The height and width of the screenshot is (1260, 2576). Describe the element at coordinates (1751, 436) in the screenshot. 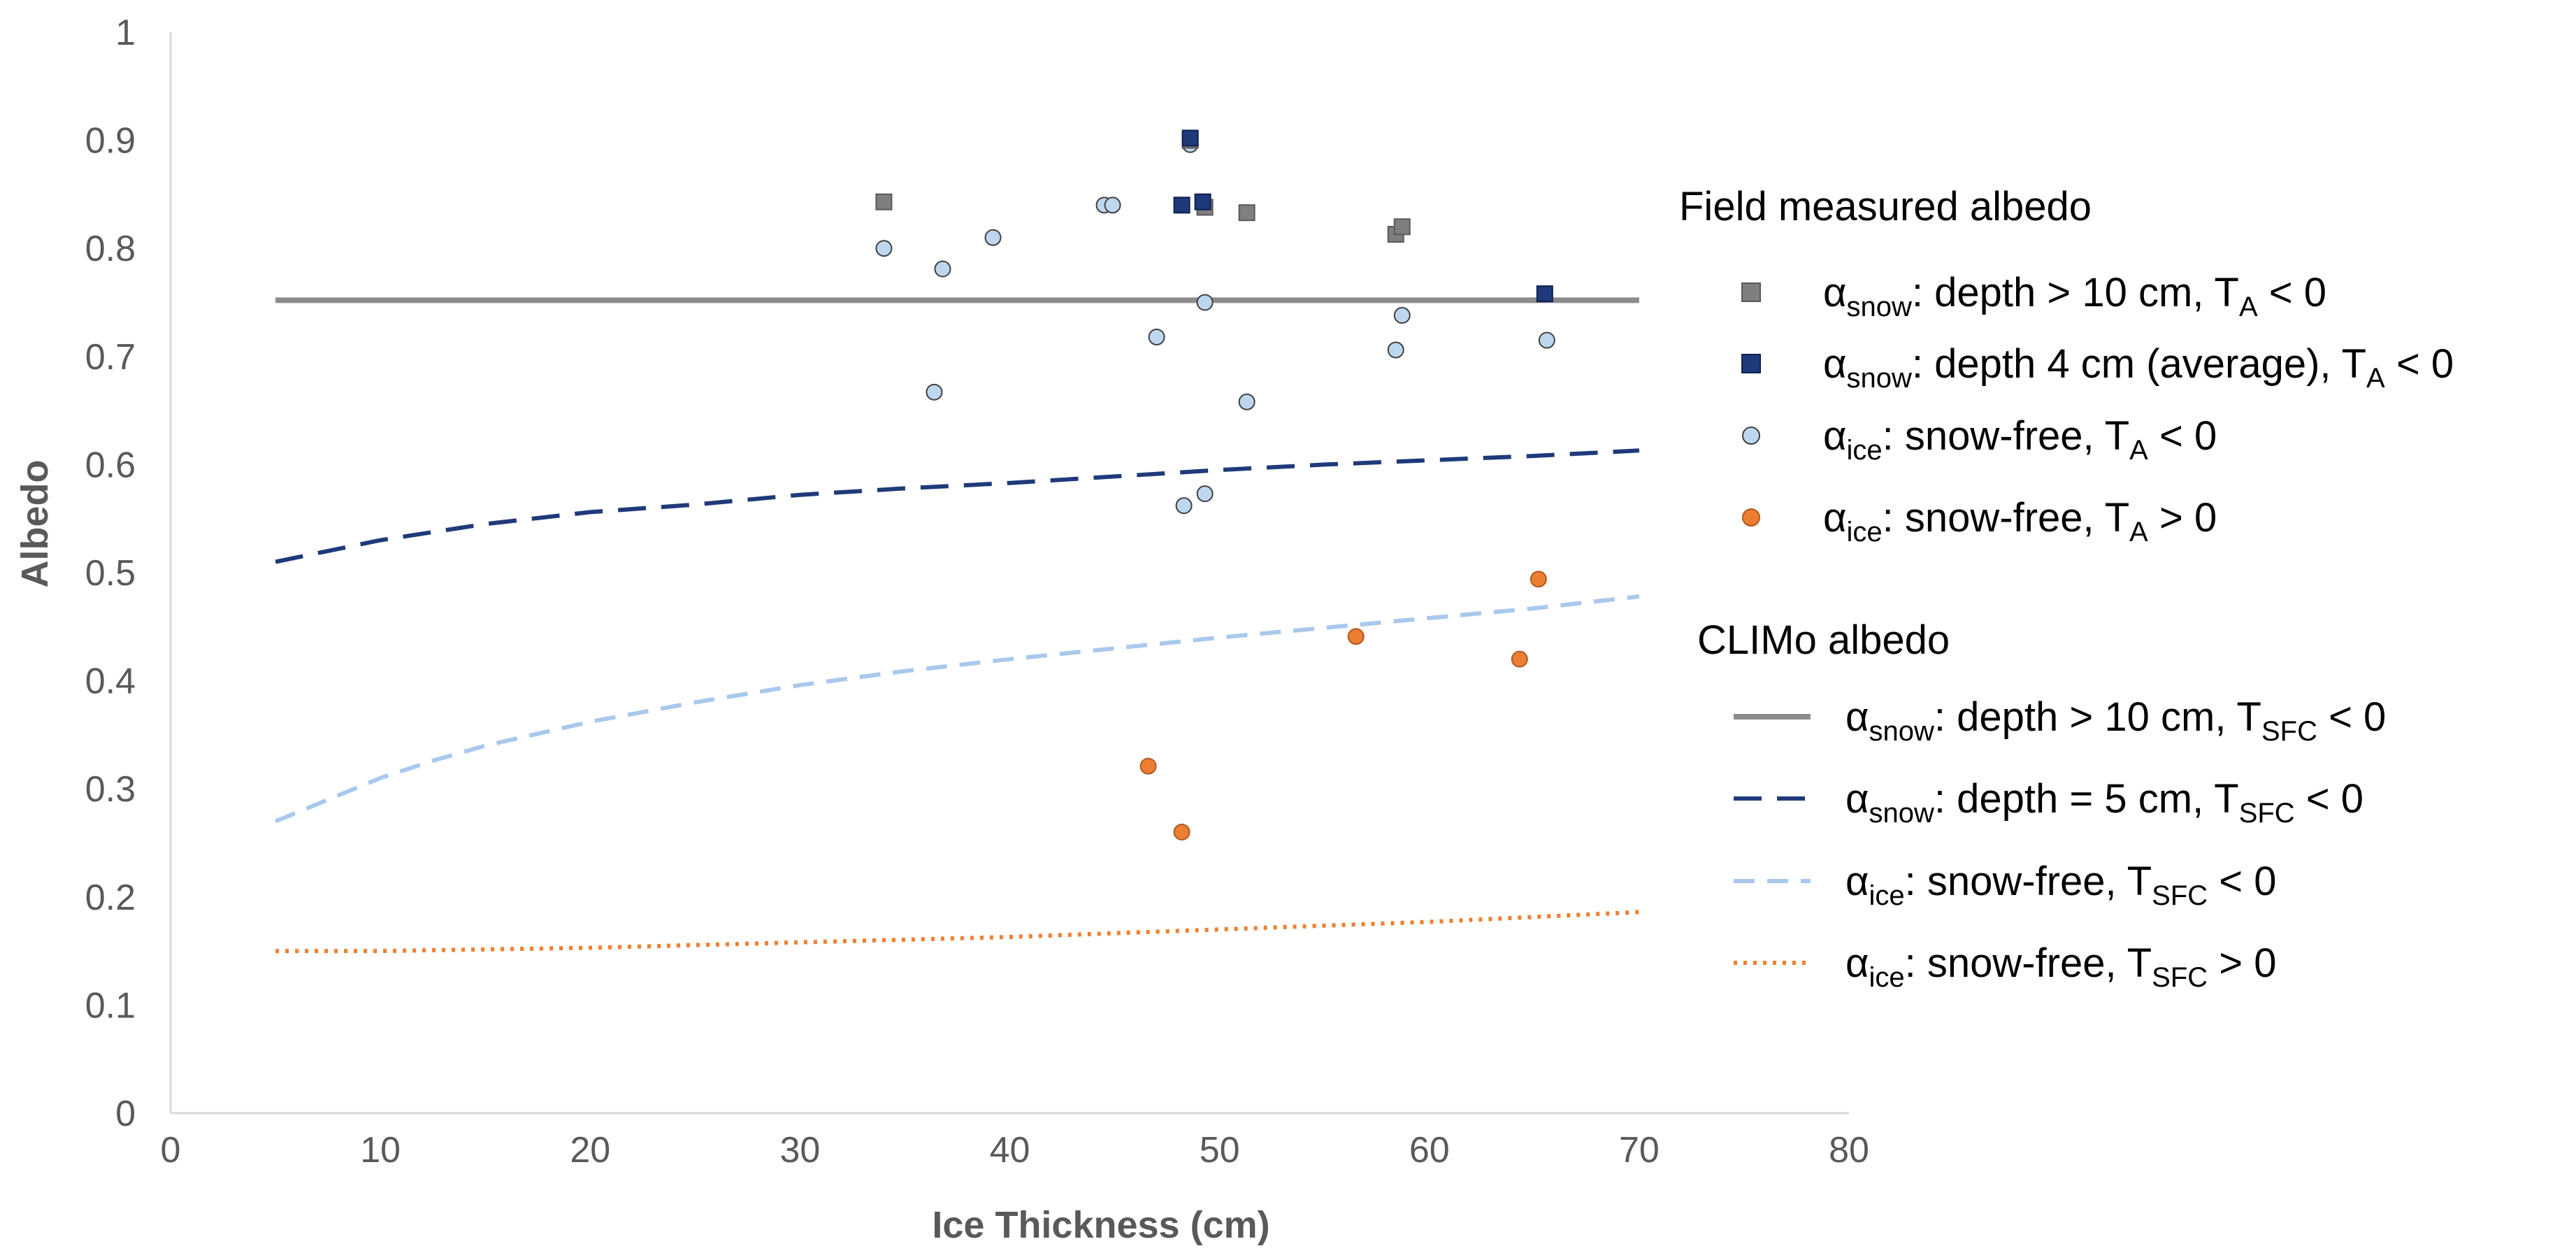

I see `legend-marker-ice_cold` at that location.